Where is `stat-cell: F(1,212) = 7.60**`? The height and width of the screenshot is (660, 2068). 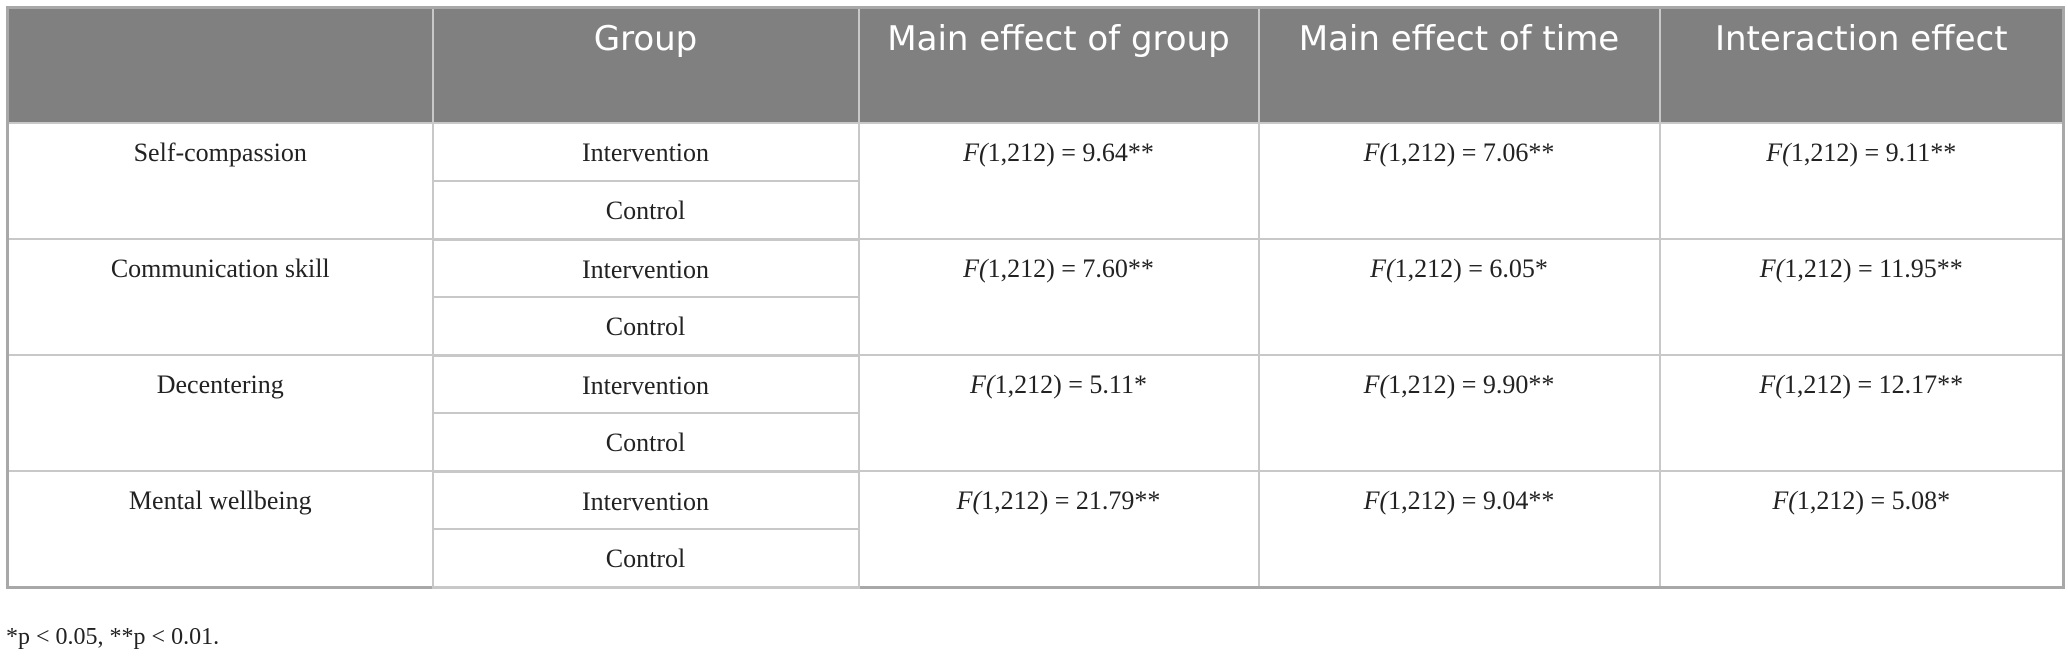
stat-cell: F(1,212) = 7.60** is located at coordinates (1058, 297).